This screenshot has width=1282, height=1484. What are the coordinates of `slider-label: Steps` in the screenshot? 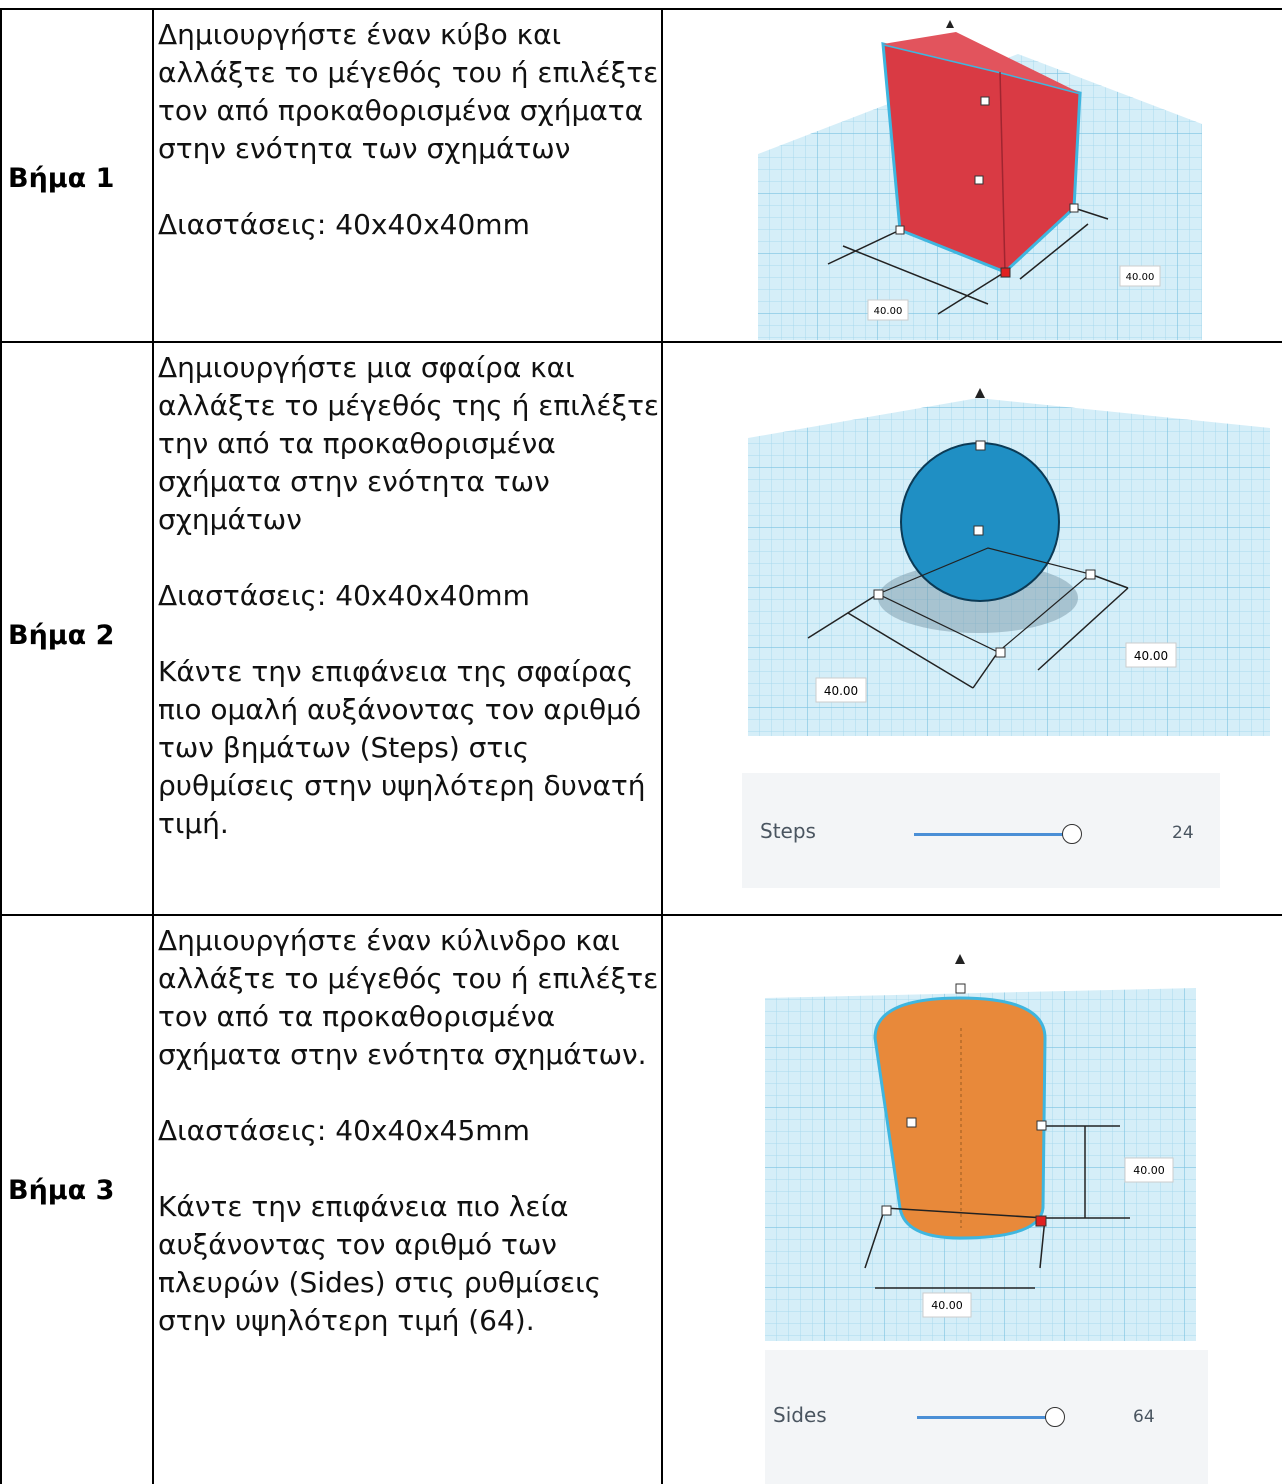 It's located at (788, 831).